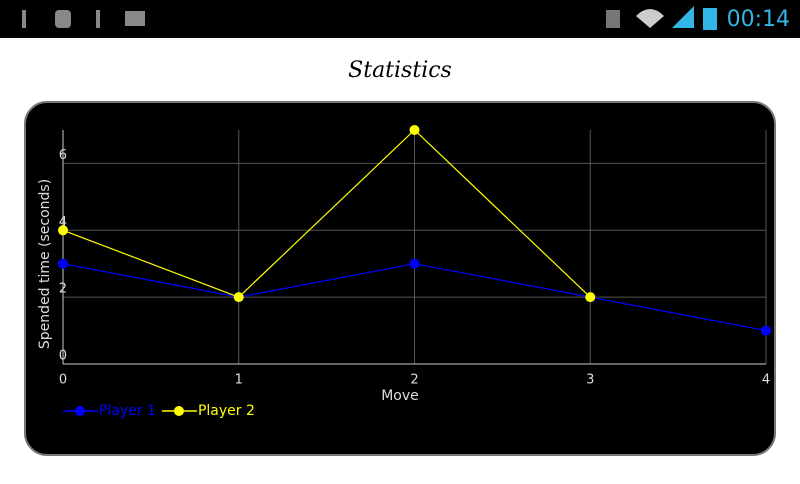  What do you see at coordinates (45, 264) in the screenshot?
I see `y-axis-label: Spended time (seconds)` at bounding box center [45, 264].